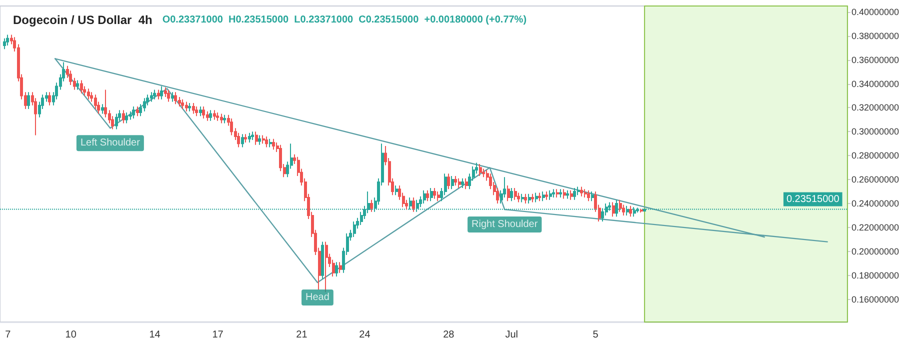 Image resolution: width=902 pixels, height=346 pixels. Describe the element at coordinates (875, 83) in the screenshot. I see `y-tick-label: 0.34000000` at that location.